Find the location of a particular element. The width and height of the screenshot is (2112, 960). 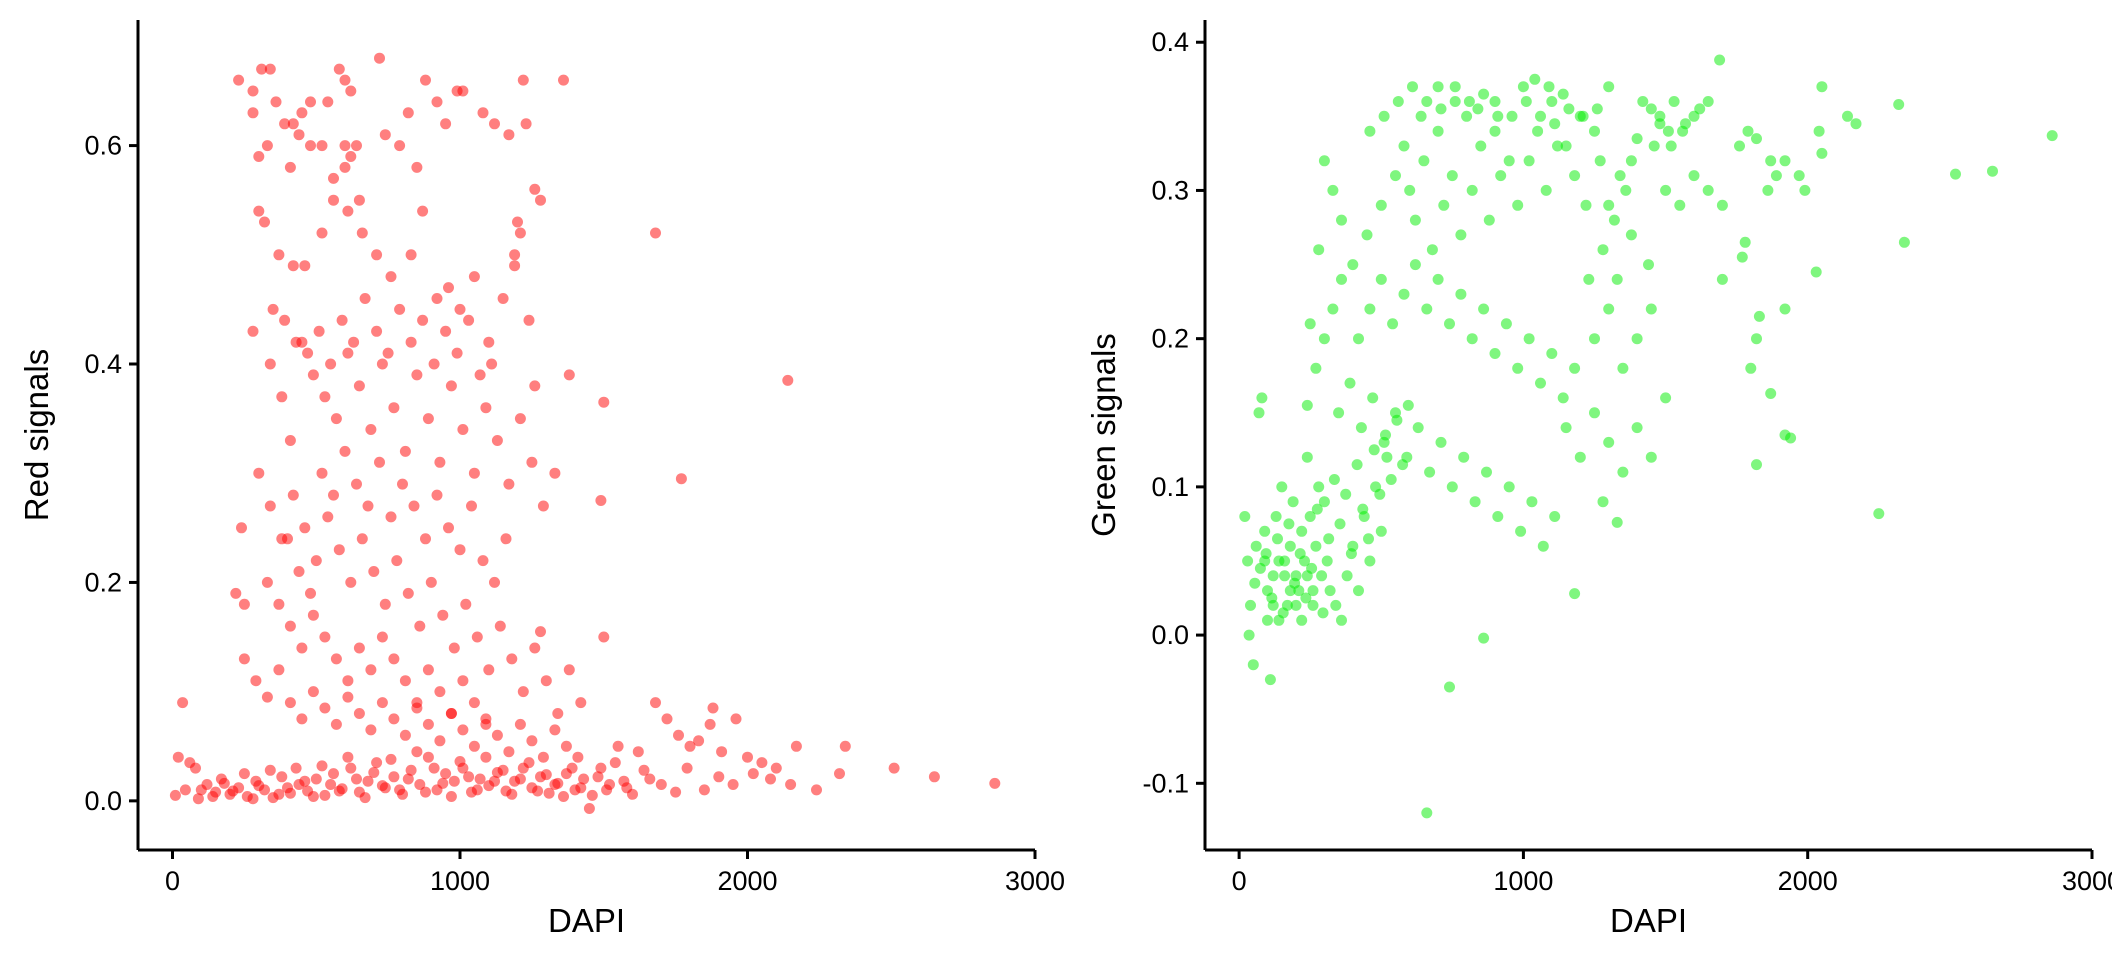

red-signals-y-tick-label: 0.4 is located at coordinates (103, 364).